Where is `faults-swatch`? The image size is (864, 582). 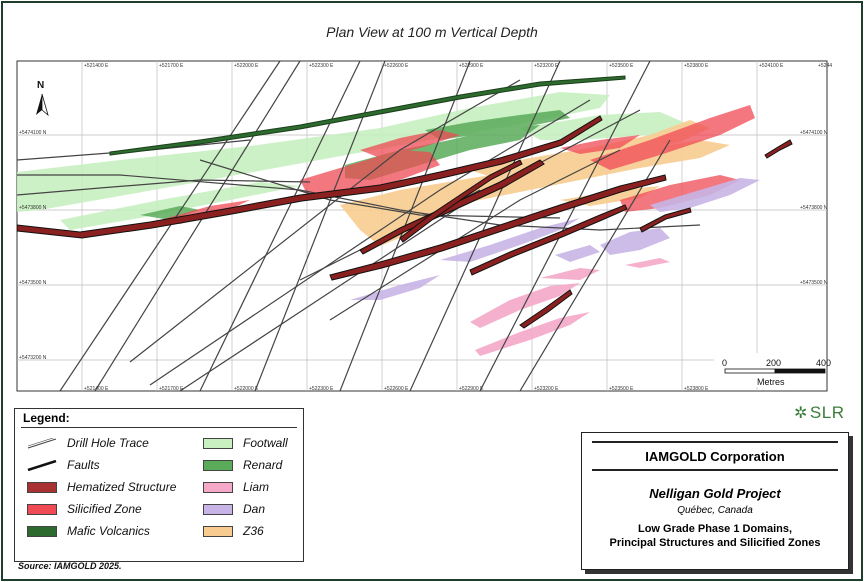 faults-swatch is located at coordinates (42, 465).